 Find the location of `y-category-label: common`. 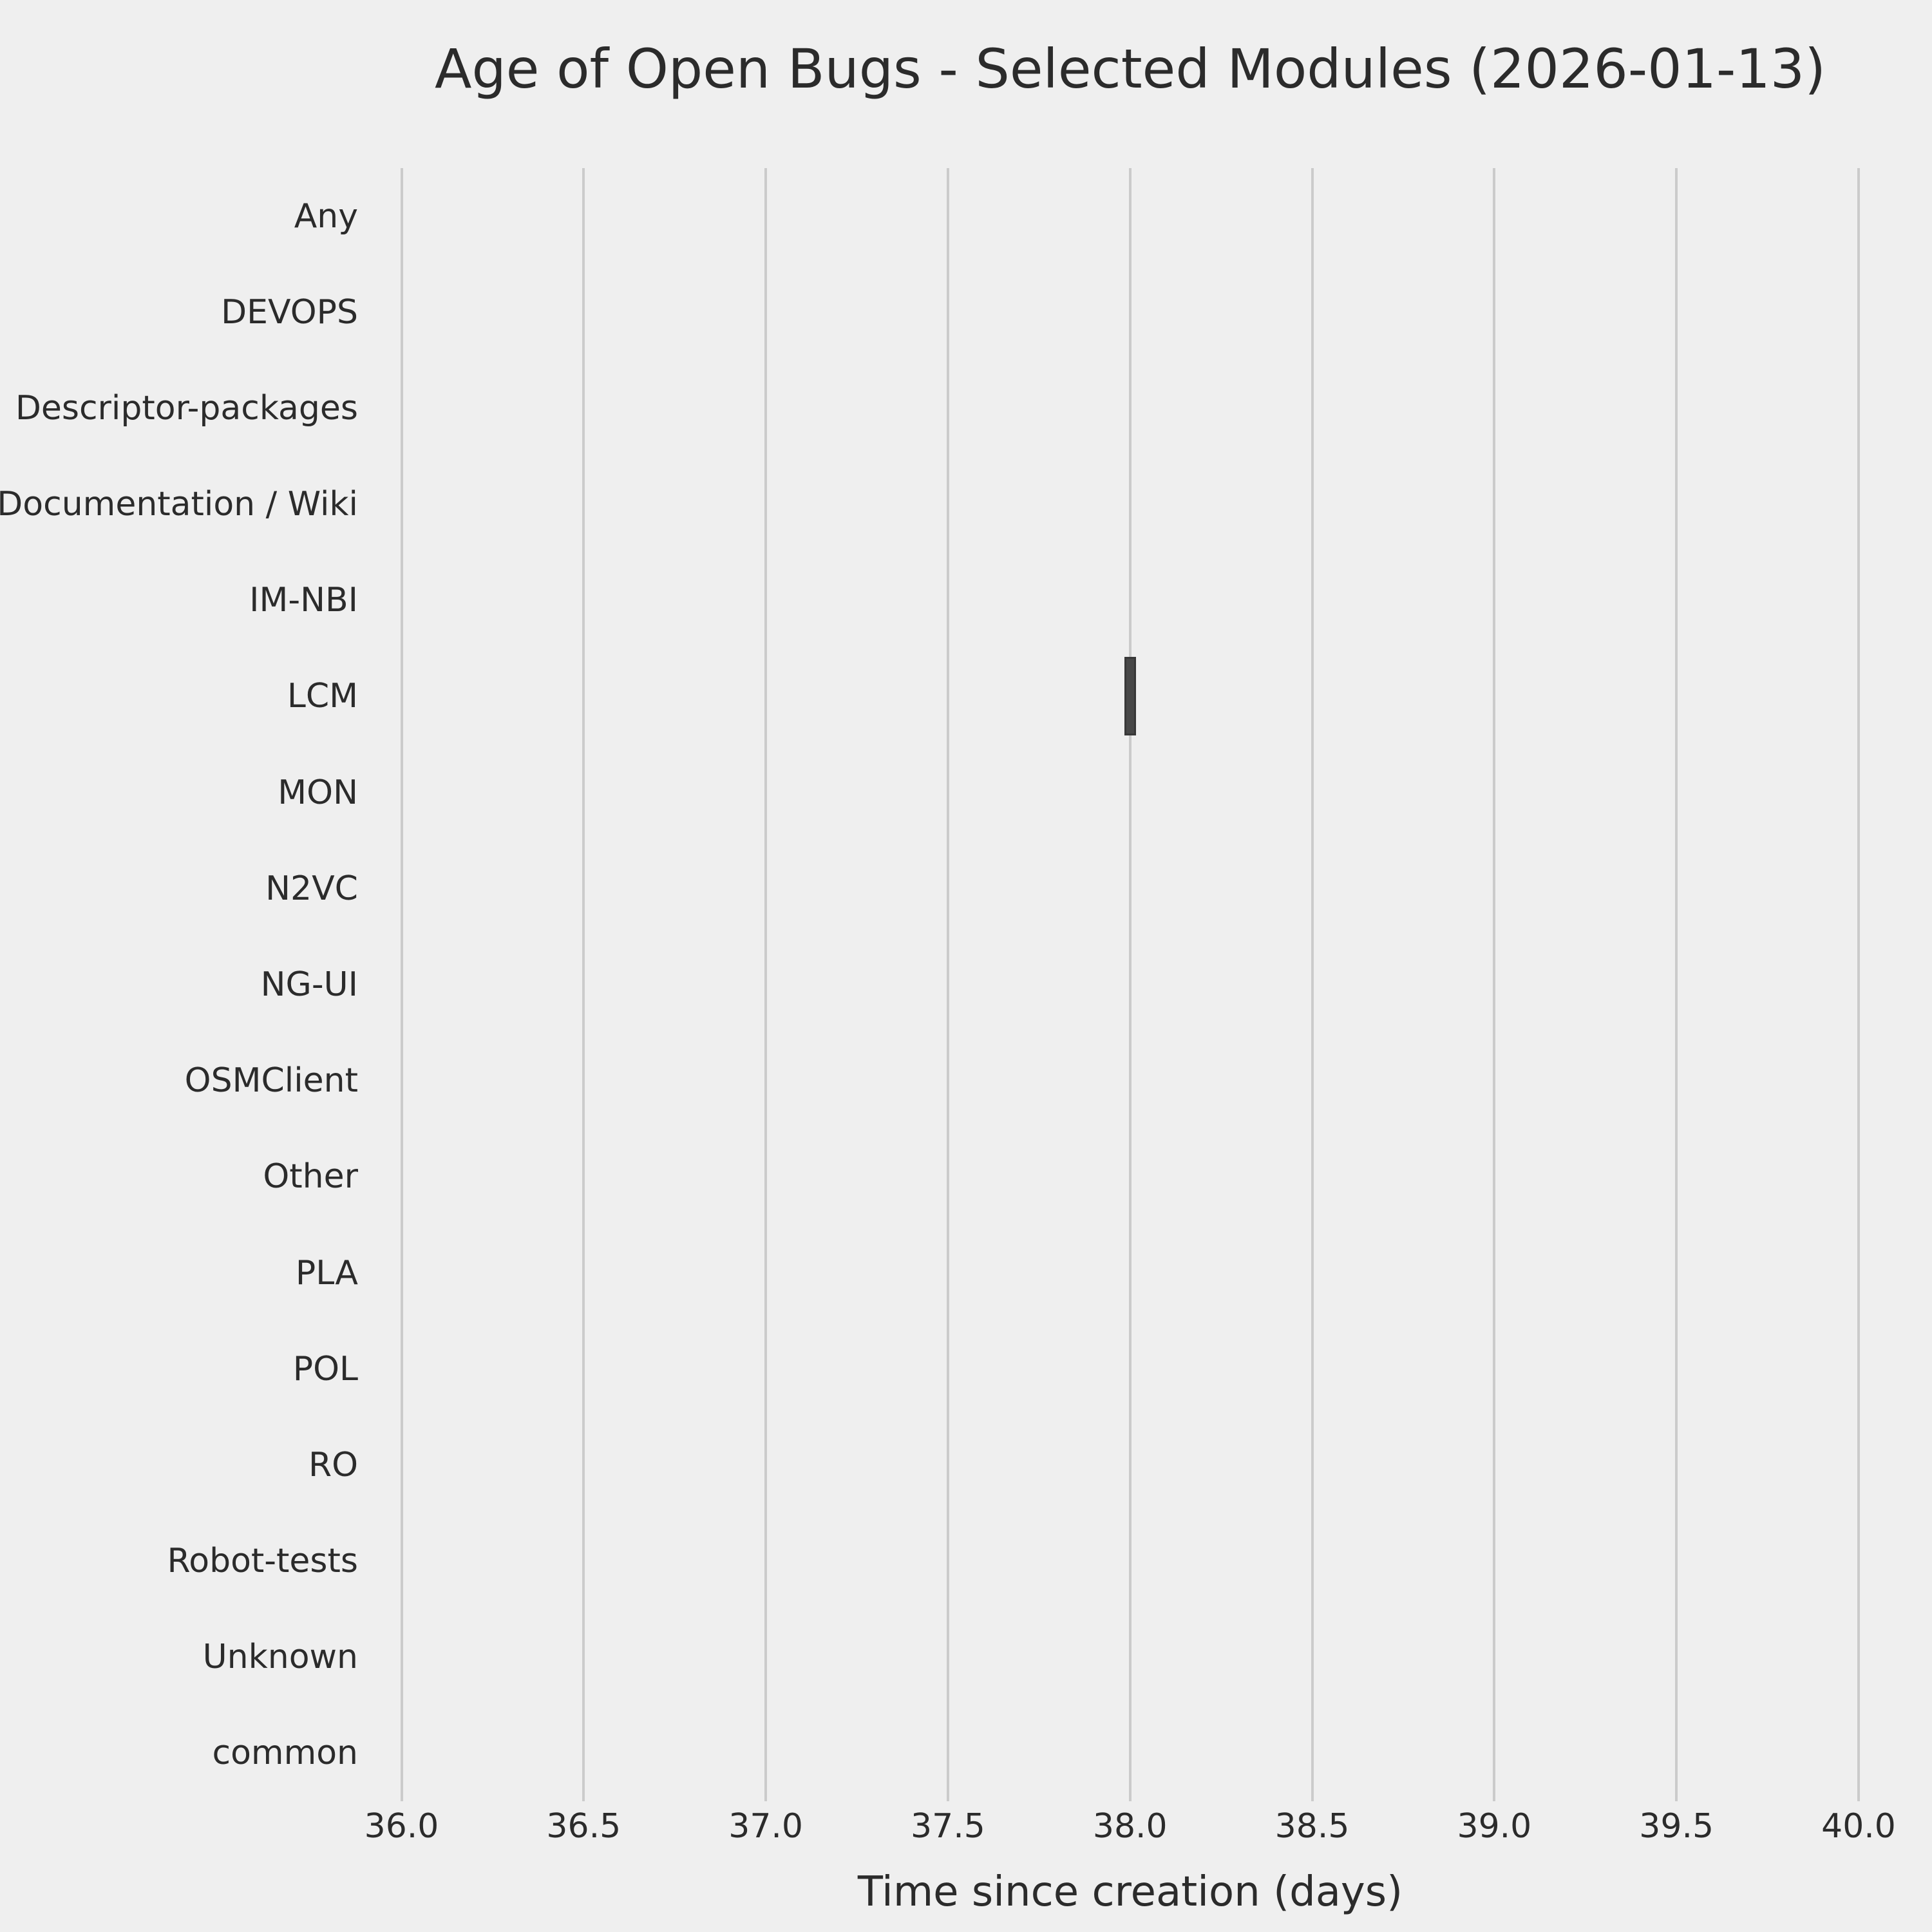

y-category-label: common is located at coordinates (285, 1754).